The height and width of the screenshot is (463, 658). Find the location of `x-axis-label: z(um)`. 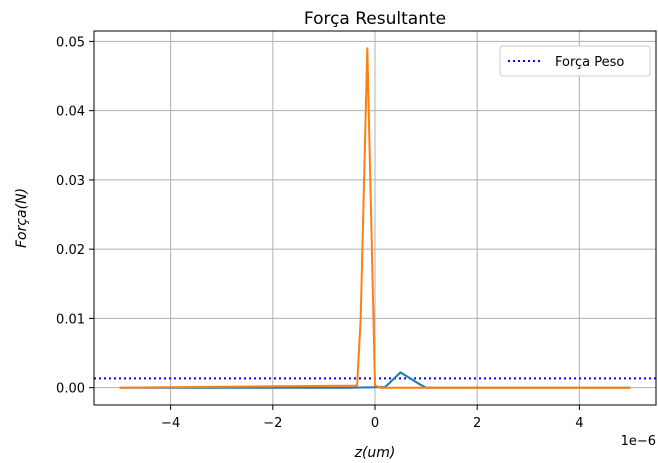

x-axis-label: z(um) is located at coordinates (375, 453).